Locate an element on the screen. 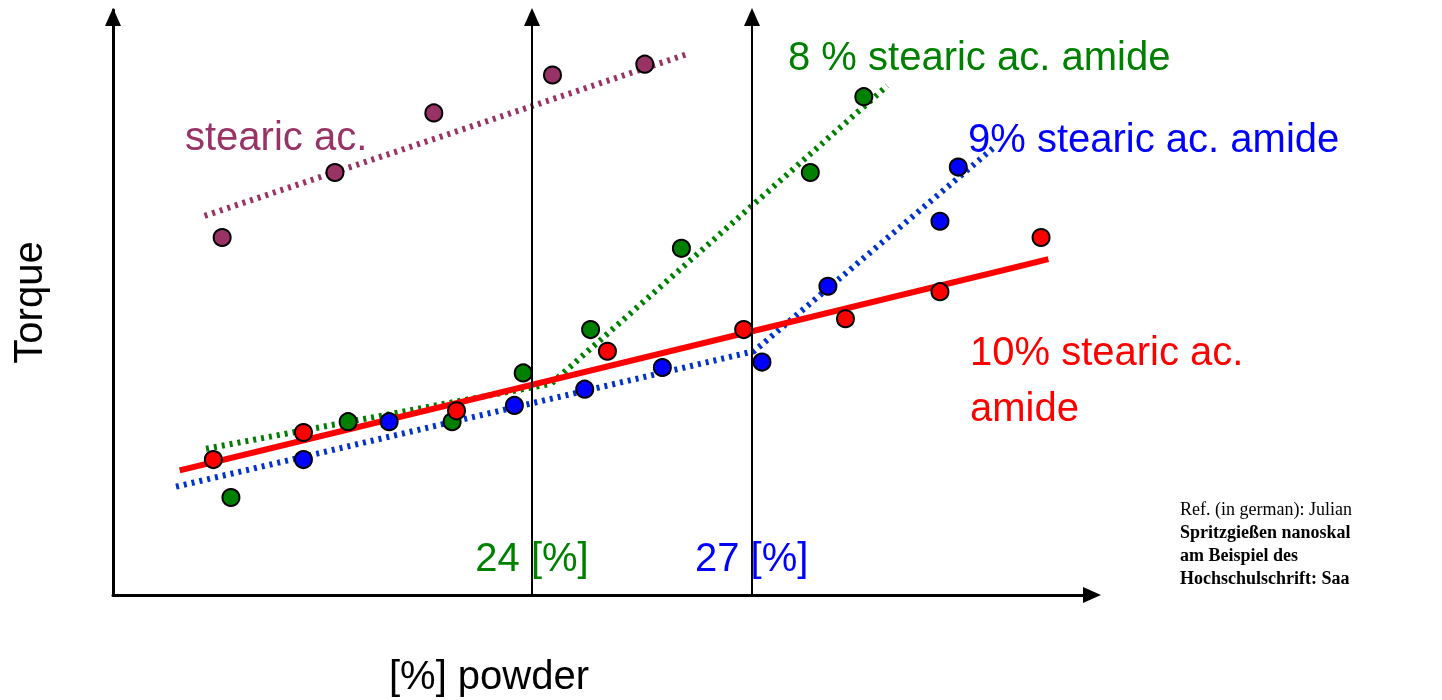 This screenshot has height=700, width=1442. text: Spritzgießen nanoskal is located at coordinates (1265, 532).